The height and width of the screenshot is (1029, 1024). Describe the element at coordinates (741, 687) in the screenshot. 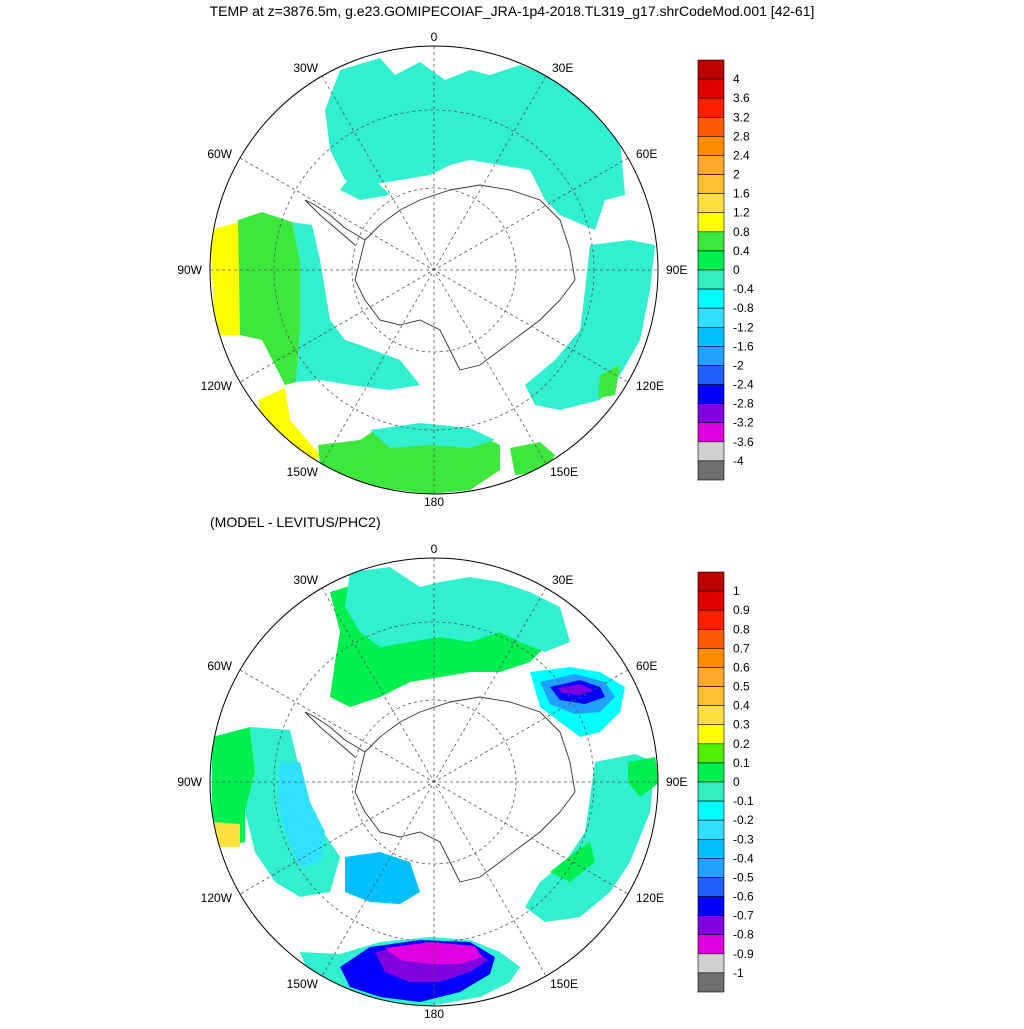

I see `colorbar-bottom-label: 0.5` at that location.